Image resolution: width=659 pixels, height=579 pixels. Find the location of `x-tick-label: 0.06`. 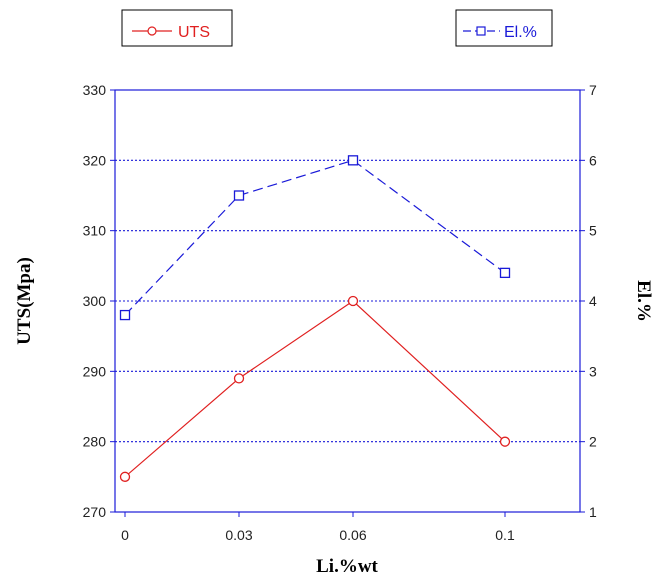

x-tick-label: 0.06 is located at coordinates (352, 535).